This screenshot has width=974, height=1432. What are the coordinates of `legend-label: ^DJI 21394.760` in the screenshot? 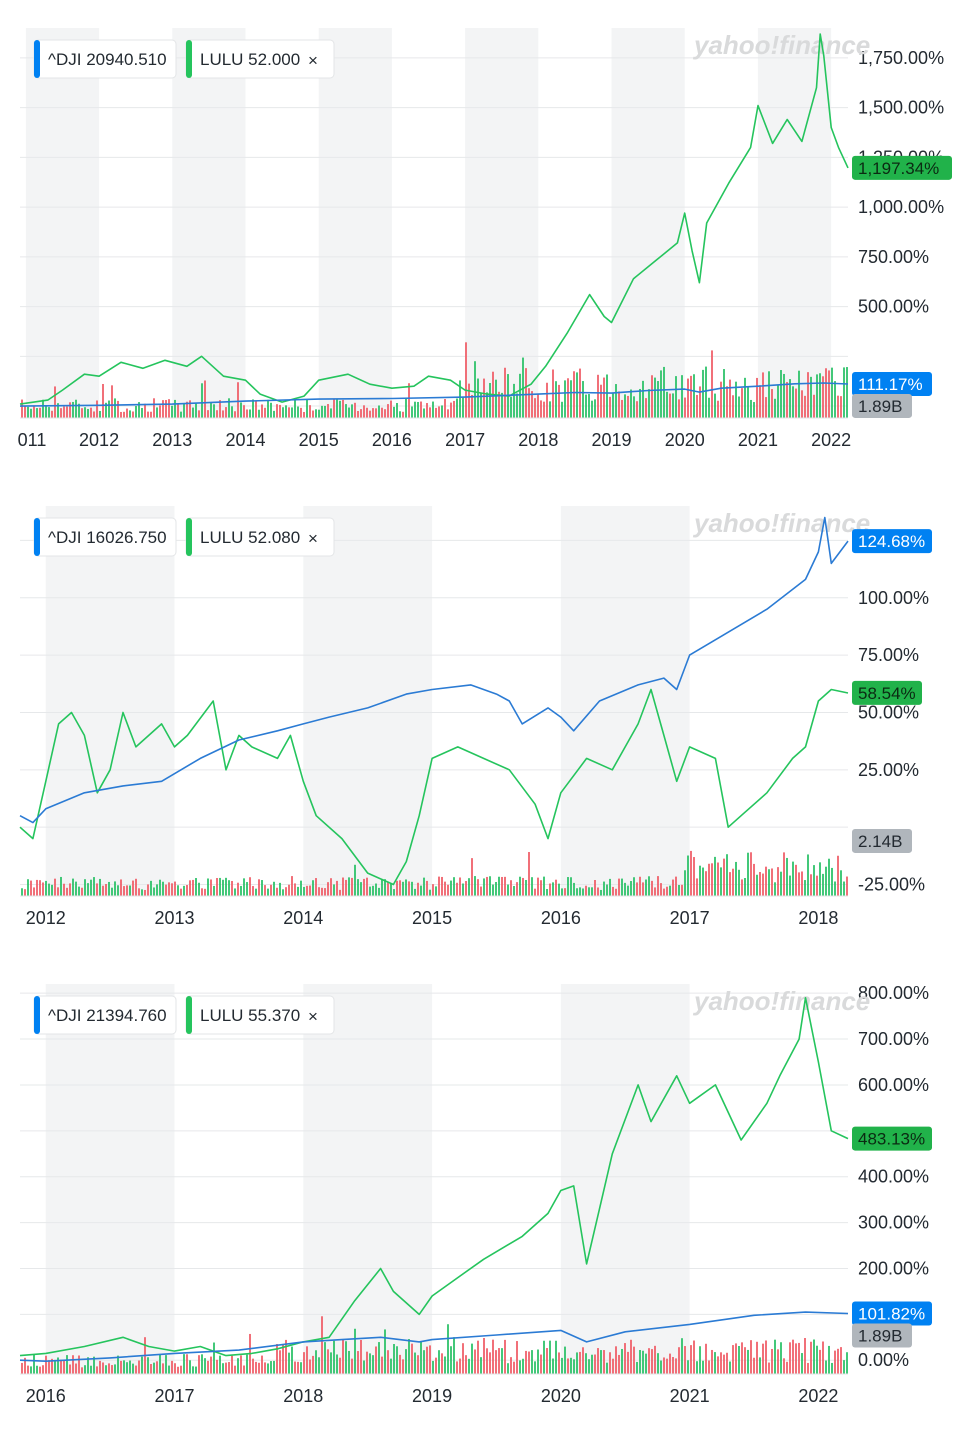 It's located at (107, 1015).